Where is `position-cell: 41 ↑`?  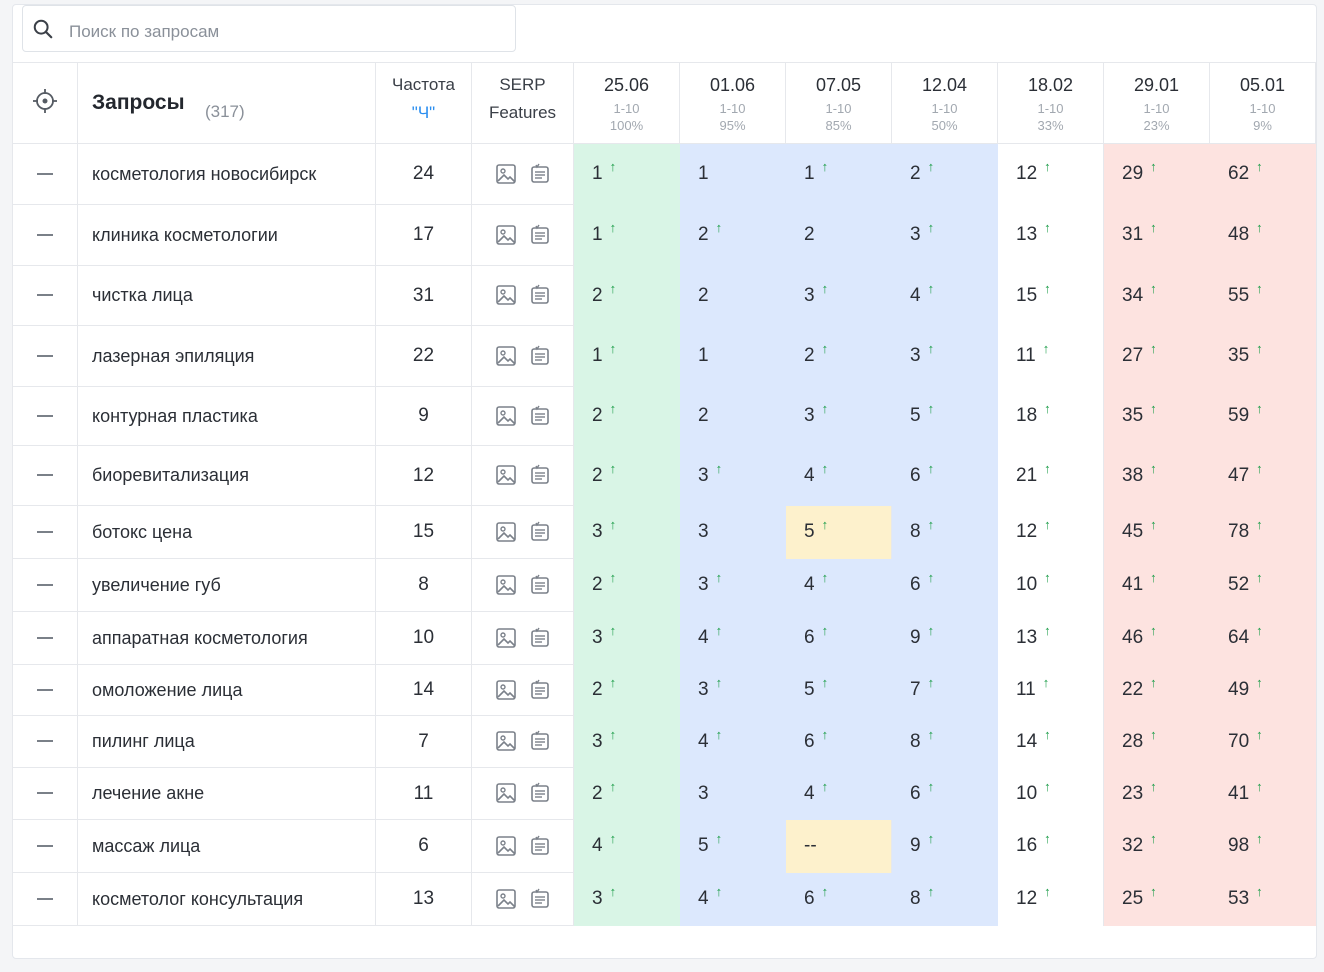 position-cell: 41 ↑ is located at coordinates (1262, 793).